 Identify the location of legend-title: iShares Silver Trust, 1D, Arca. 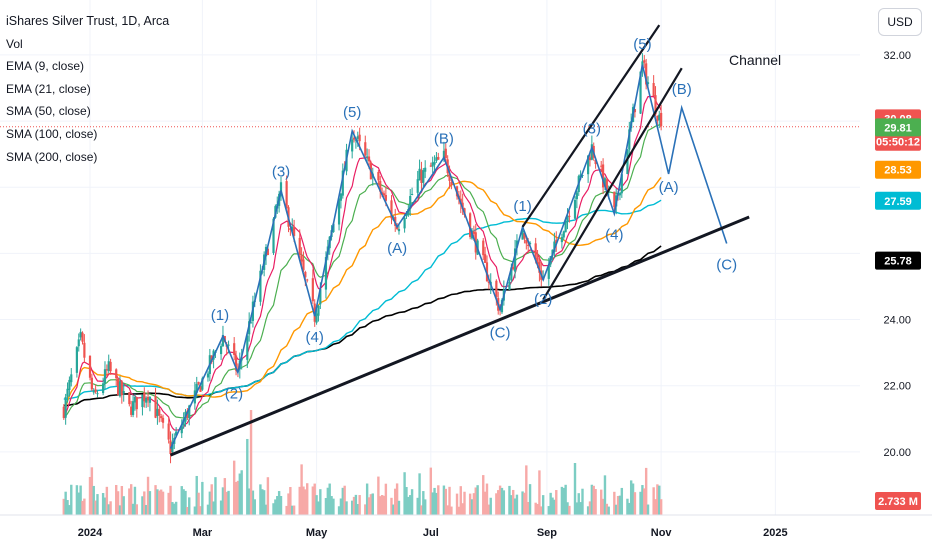
(88, 21).